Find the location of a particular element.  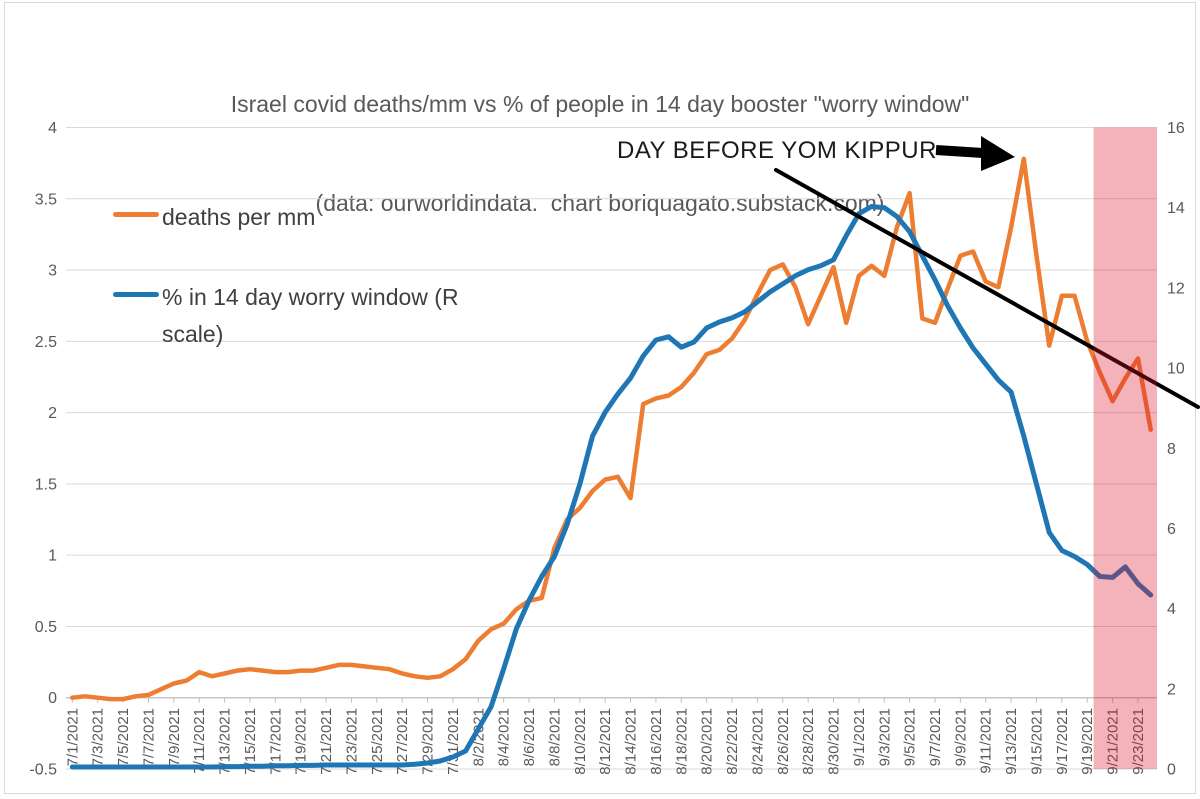

worry-window-series-swatch-icon is located at coordinates (136, 294).